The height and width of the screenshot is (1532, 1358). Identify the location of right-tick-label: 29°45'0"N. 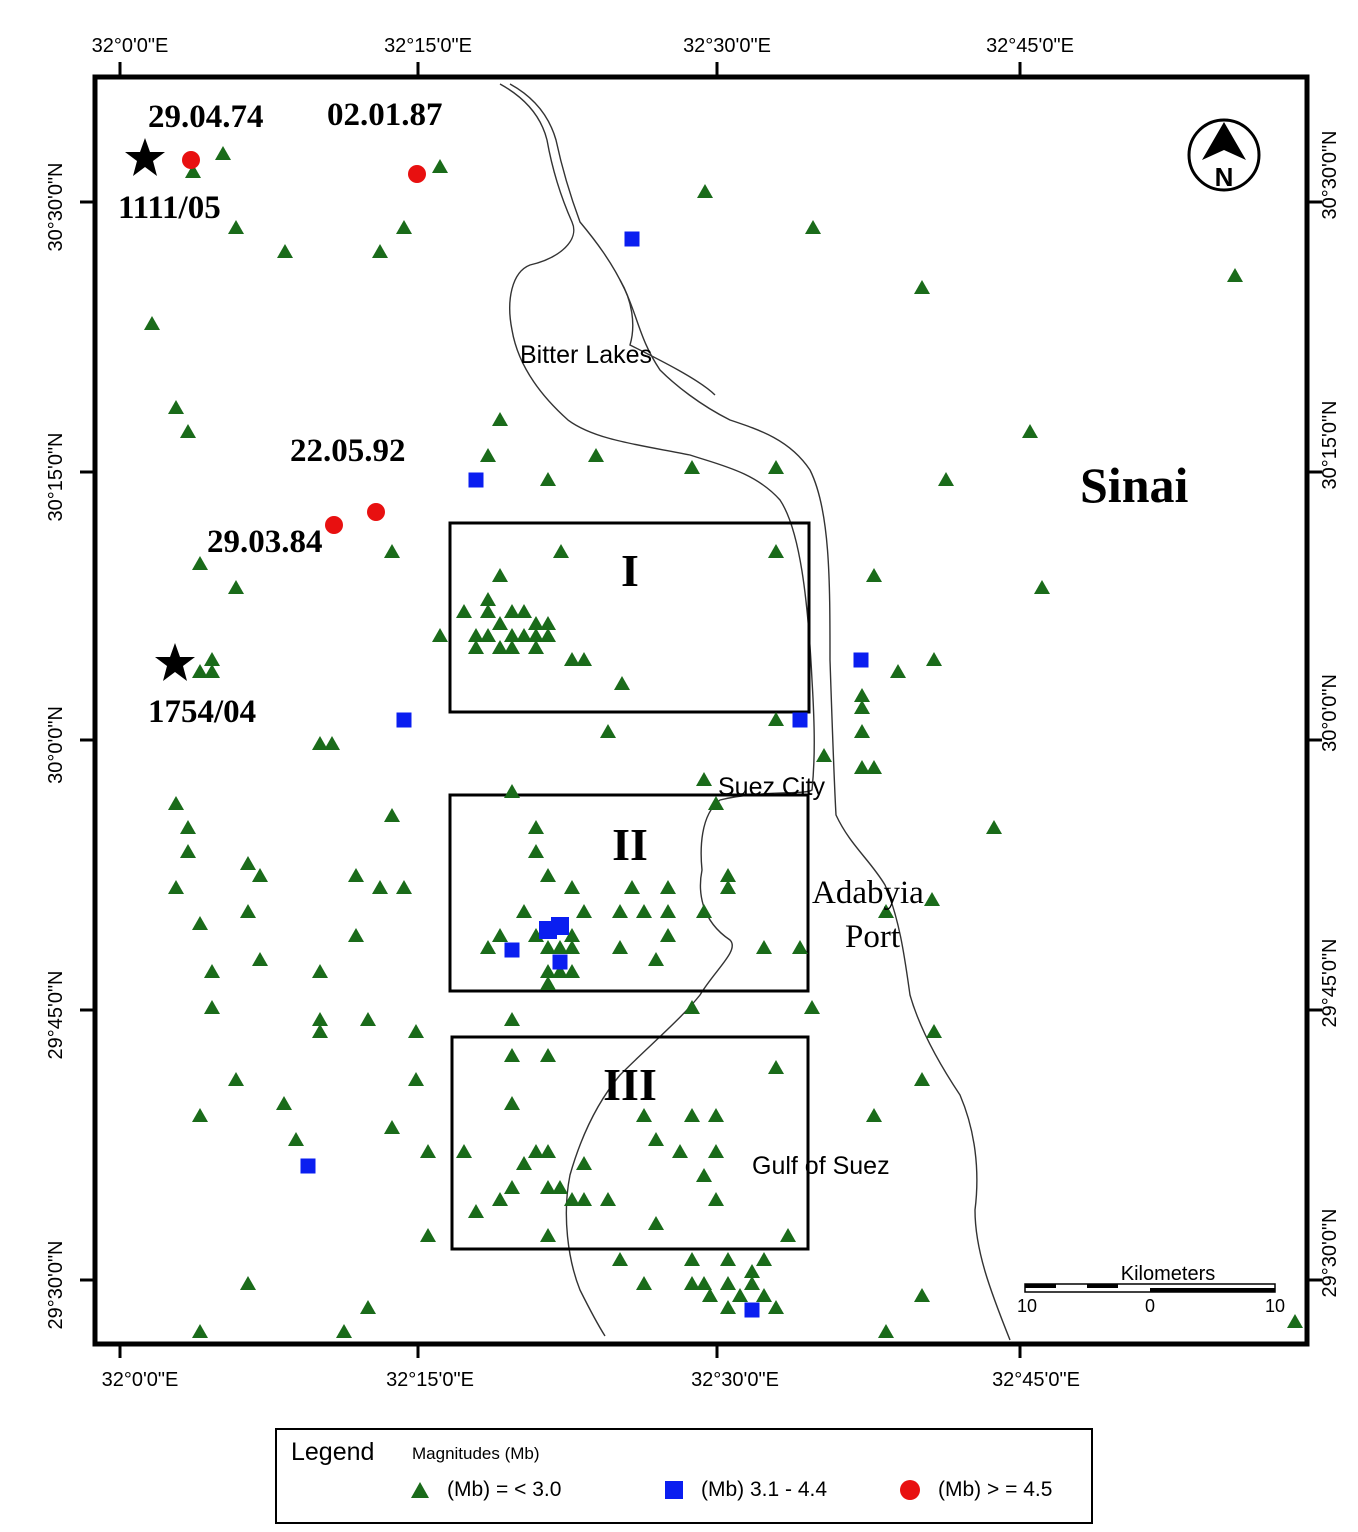
(1330, 983).